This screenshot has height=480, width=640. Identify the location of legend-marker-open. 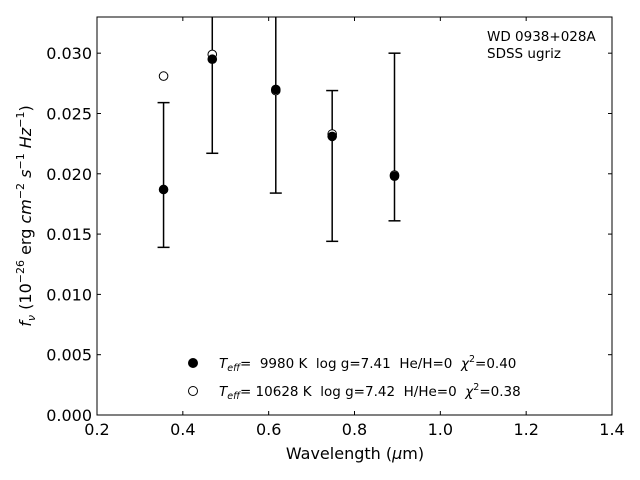
(193, 391).